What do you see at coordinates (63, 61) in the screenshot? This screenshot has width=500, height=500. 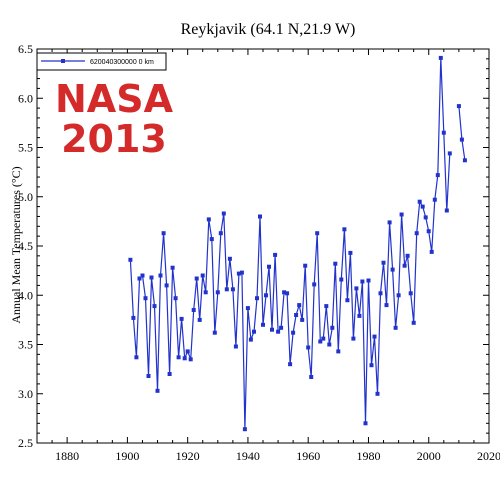 I see `legend-marker` at bounding box center [63, 61].